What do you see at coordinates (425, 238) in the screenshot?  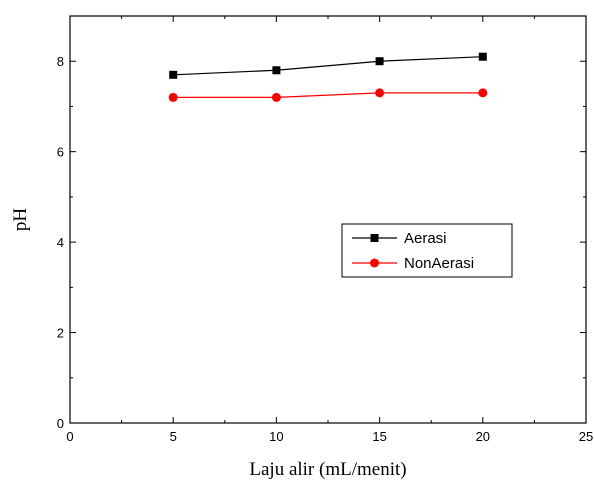 I see `legend-label-0: Aerasi` at bounding box center [425, 238].